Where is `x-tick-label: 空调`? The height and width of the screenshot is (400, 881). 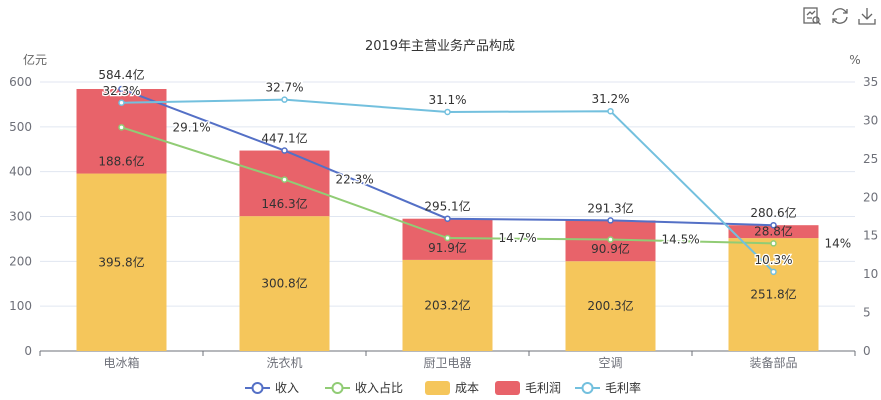
x-tick-label: 空调 is located at coordinates (610, 363).